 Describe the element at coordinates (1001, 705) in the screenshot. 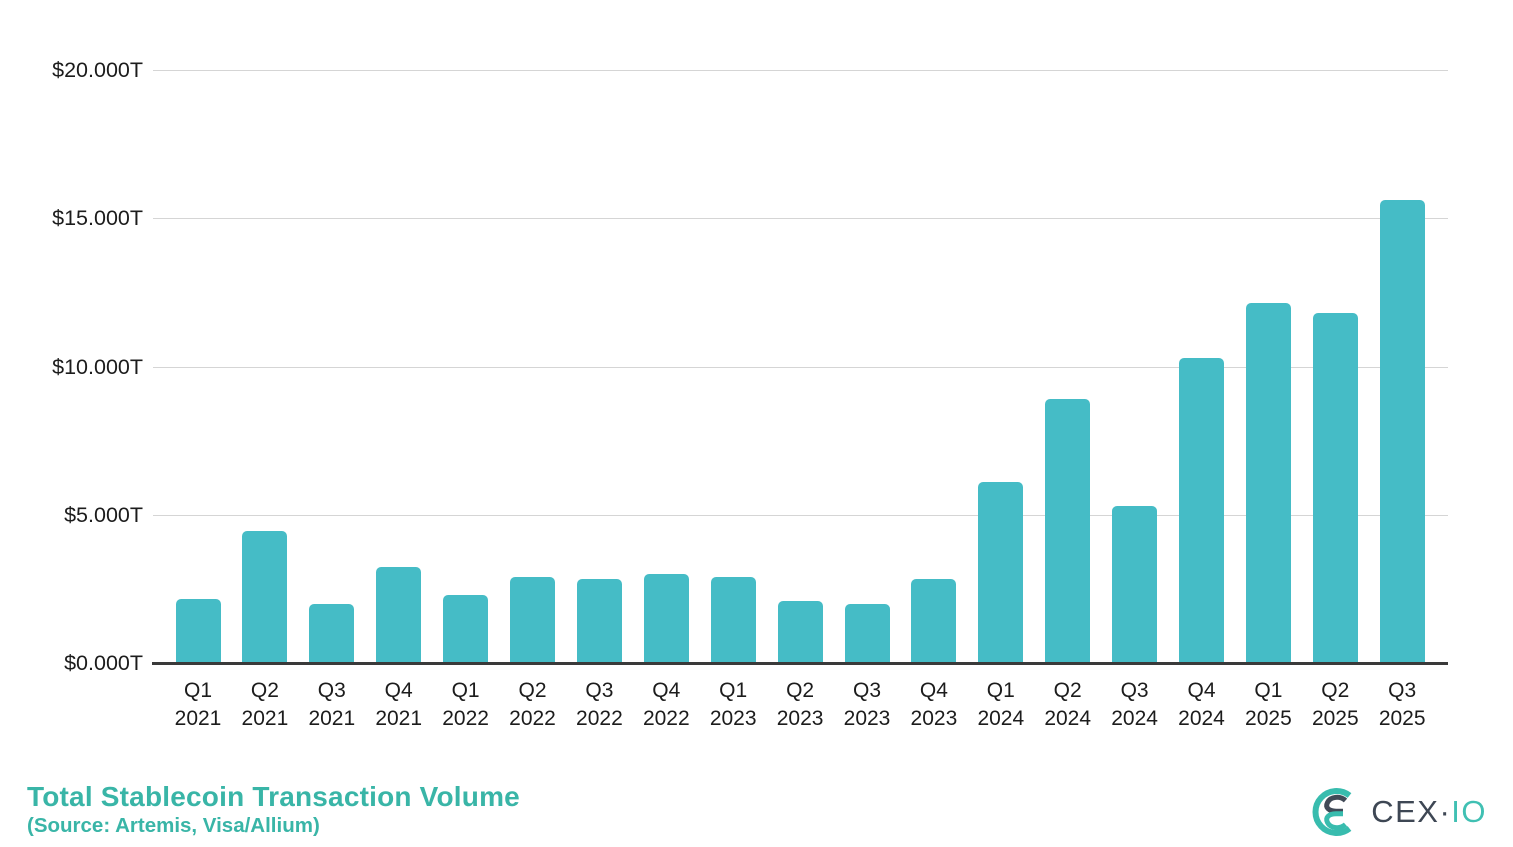

I see `x-tick-label-q1-2024: Q1 2024` at that location.